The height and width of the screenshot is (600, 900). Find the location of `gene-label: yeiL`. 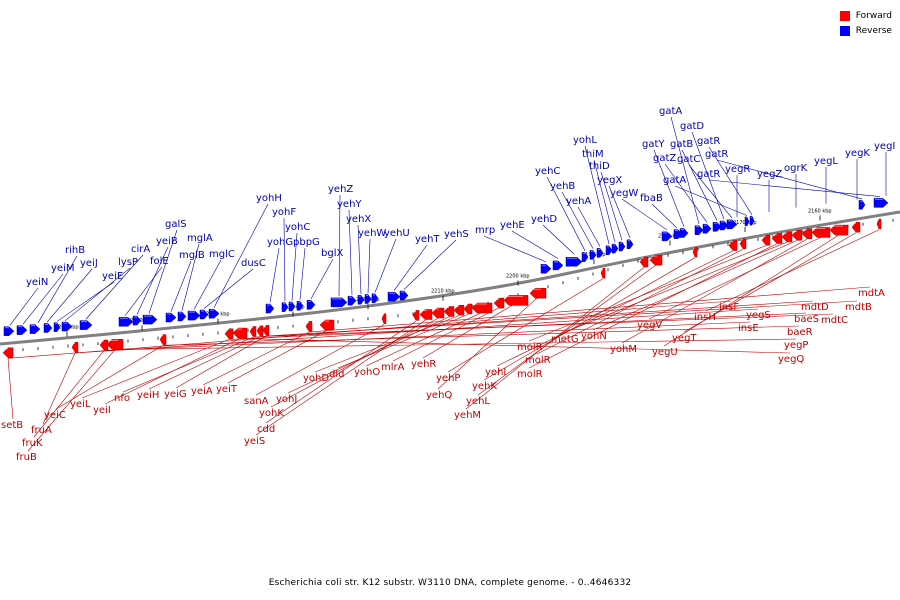

gene-label: yeiL is located at coordinates (150, 374).